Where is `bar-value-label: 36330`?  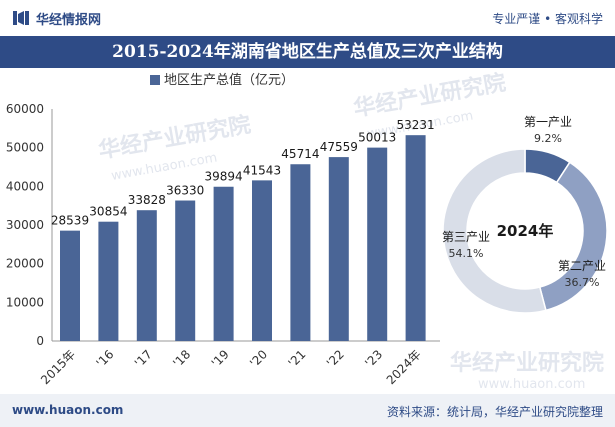 bar-value-label: 36330 is located at coordinates (185, 191).